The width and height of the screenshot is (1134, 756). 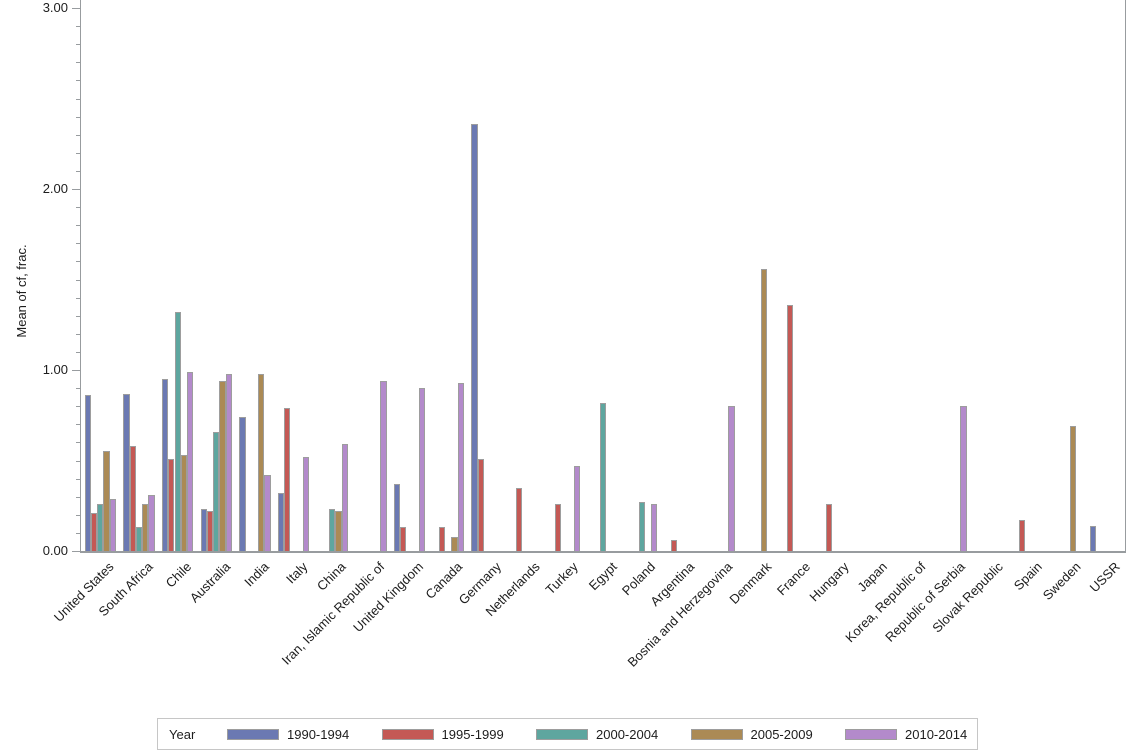 I want to click on legend-item-label: 2010-2014, so click(x=936, y=734).